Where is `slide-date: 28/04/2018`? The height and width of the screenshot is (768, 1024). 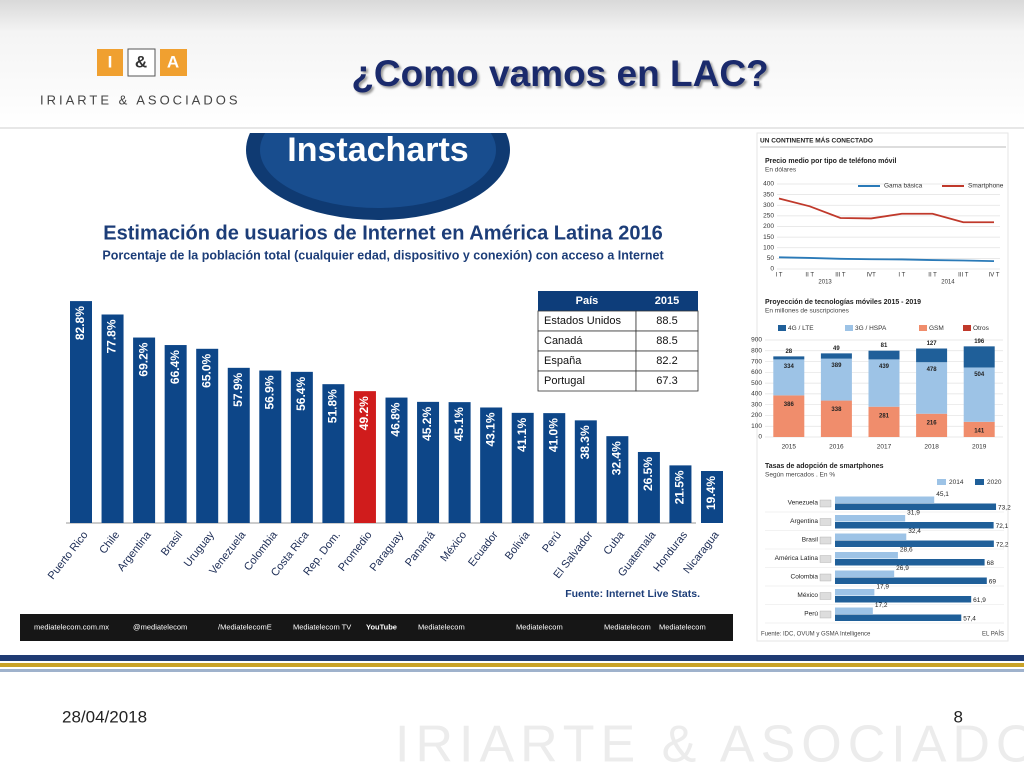 slide-date: 28/04/2018 is located at coordinates (104, 716).